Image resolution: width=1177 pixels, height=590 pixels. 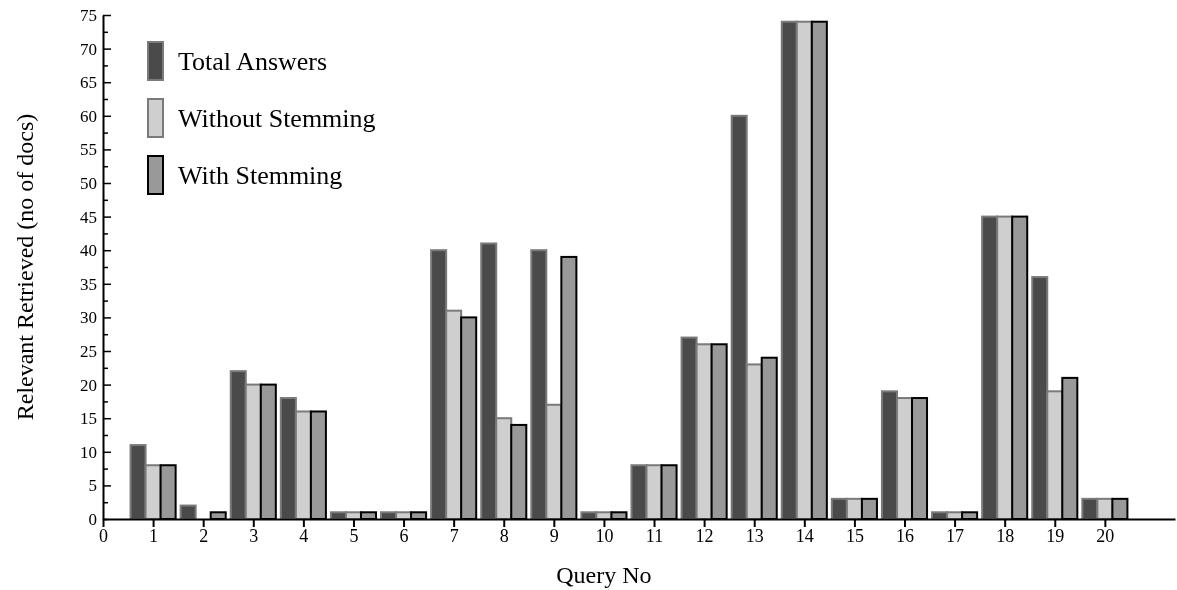 I want to click on x-tick-label: 7, so click(x=454, y=535).